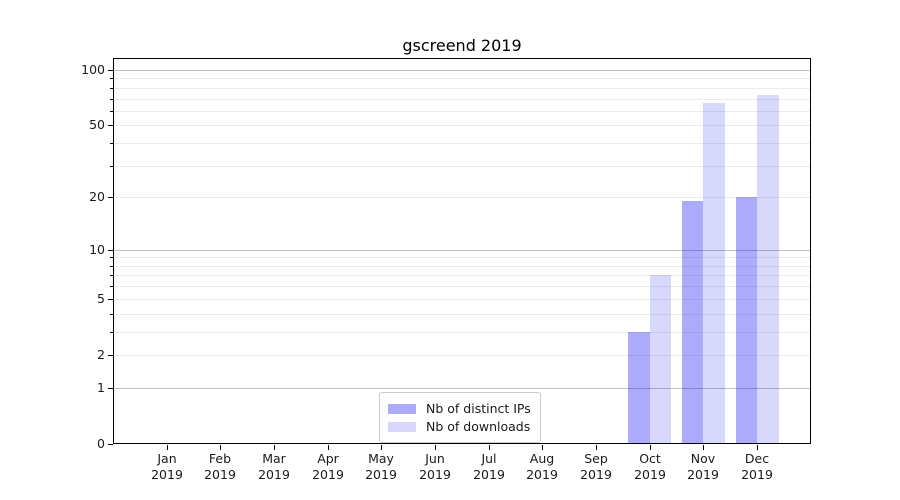 This screenshot has width=900, height=500. Describe the element at coordinates (381, 466) in the screenshot. I see `x-tick-label: May 2019` at that location.